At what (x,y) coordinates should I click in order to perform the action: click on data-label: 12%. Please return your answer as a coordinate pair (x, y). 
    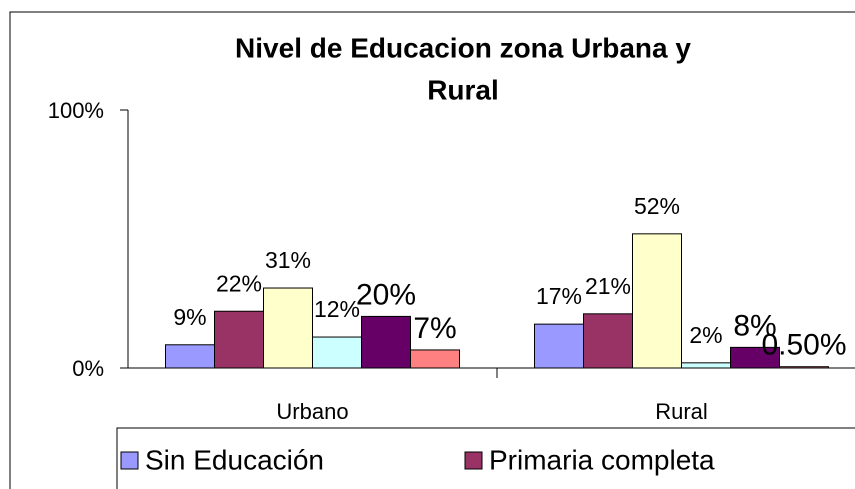
    Looking at the image, I should click on (337, 309).